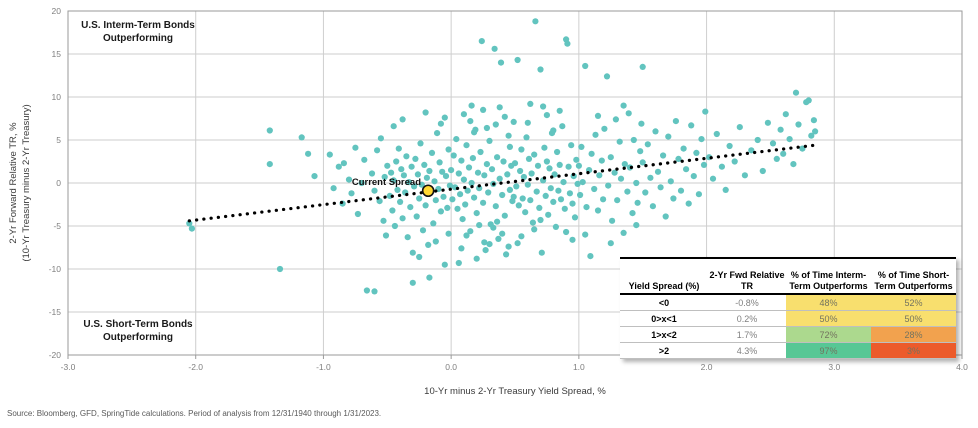 The width and height of the screenshot is (978, 428). I want to click on fwd-relative-tr-cell: 0.2%, so click(747, 318).